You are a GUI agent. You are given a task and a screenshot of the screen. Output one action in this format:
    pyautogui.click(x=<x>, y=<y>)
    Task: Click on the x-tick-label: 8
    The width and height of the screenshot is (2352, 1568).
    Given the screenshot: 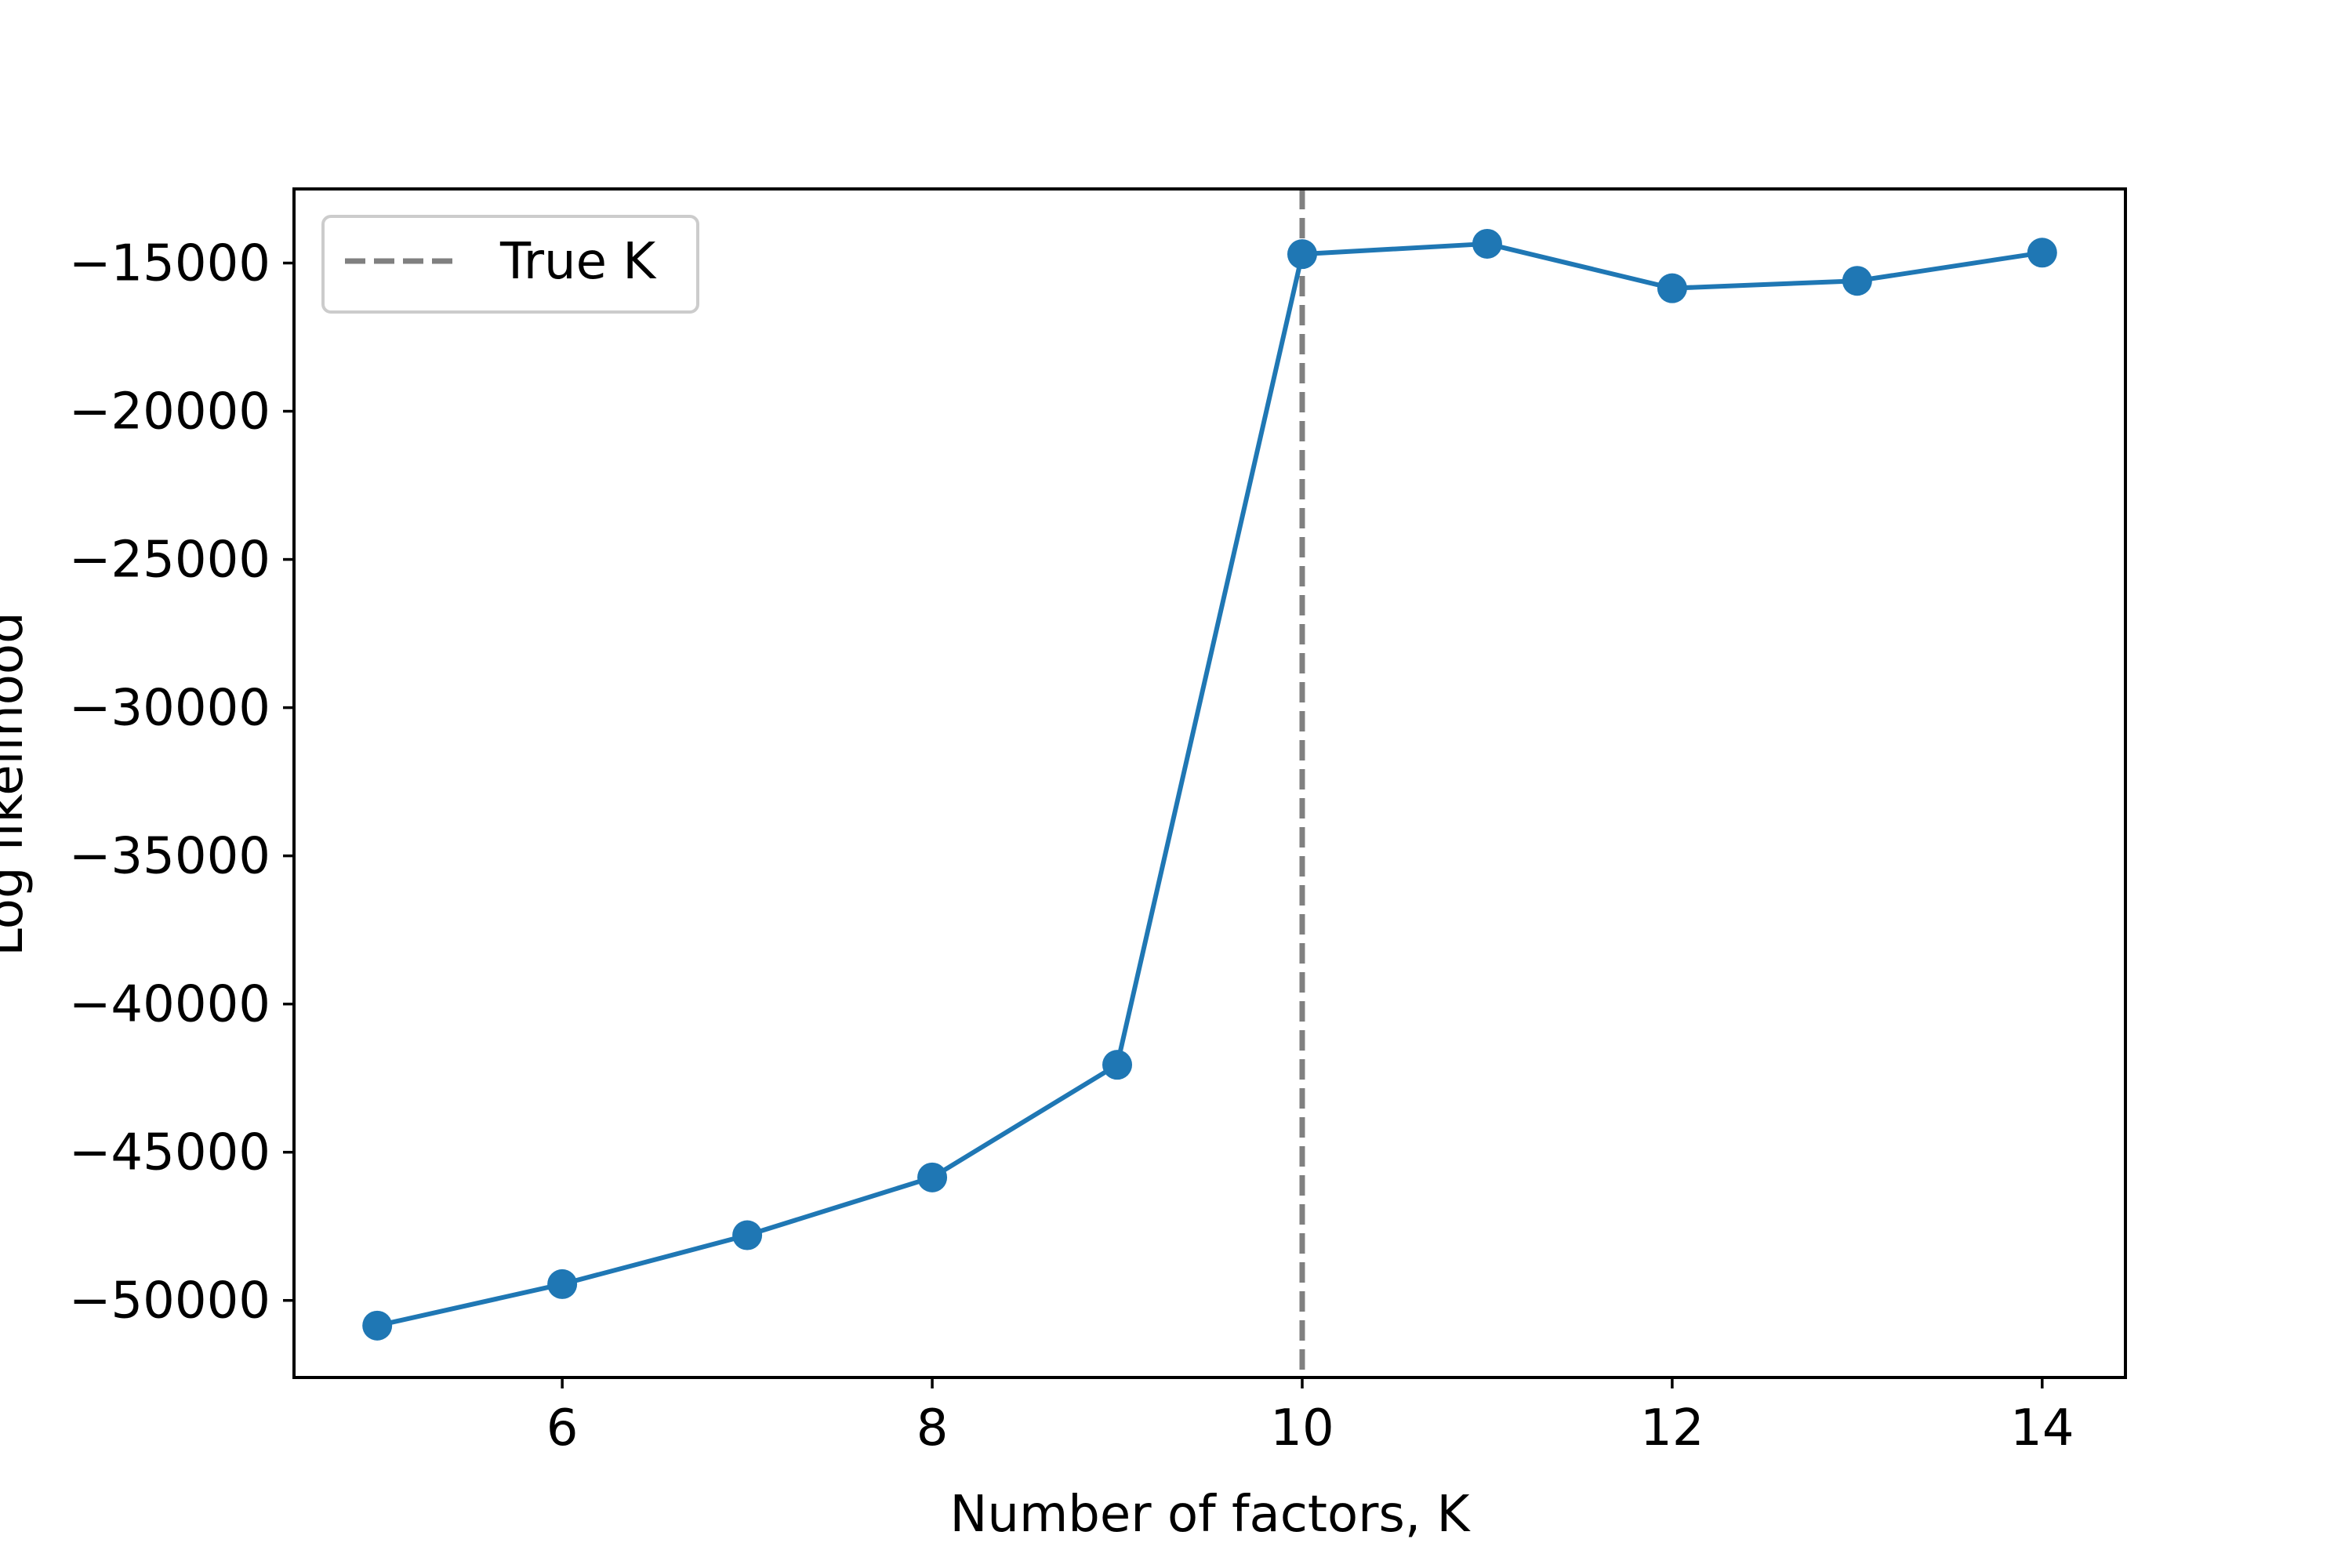 What is the action you would take?
    pyautogui.click(x=932, y=1428)
    